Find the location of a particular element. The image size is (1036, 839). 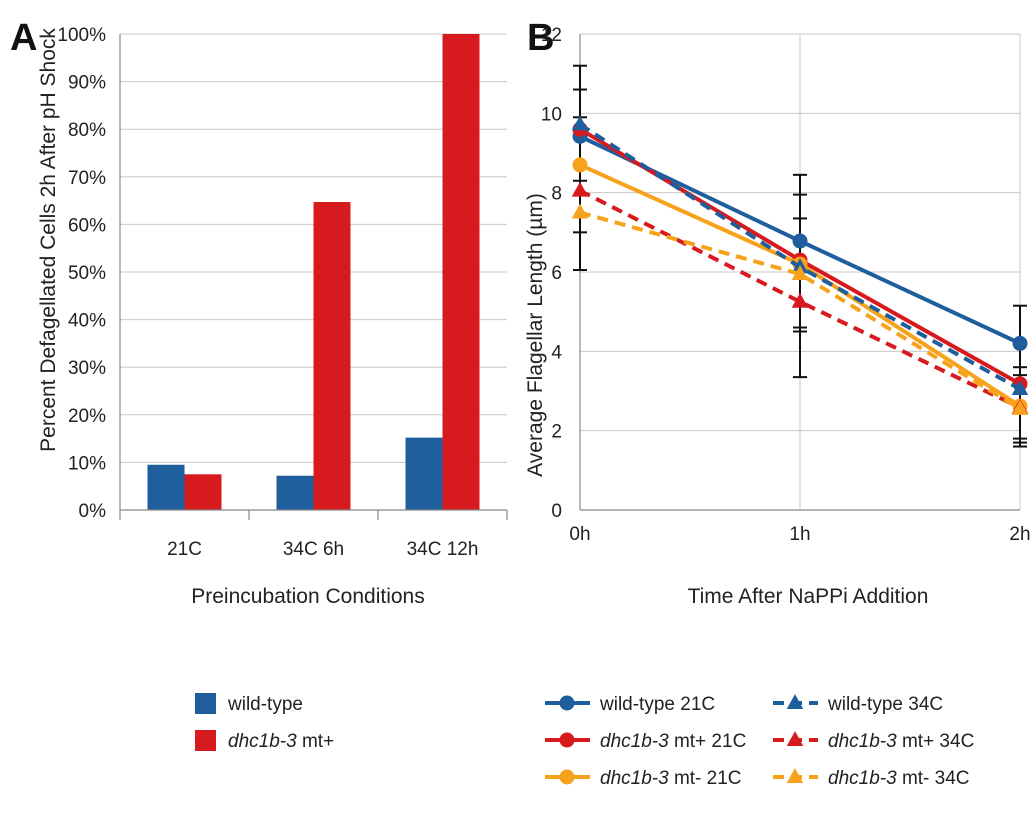

y-tick-label: 10 is located at coordinates (551, 114).